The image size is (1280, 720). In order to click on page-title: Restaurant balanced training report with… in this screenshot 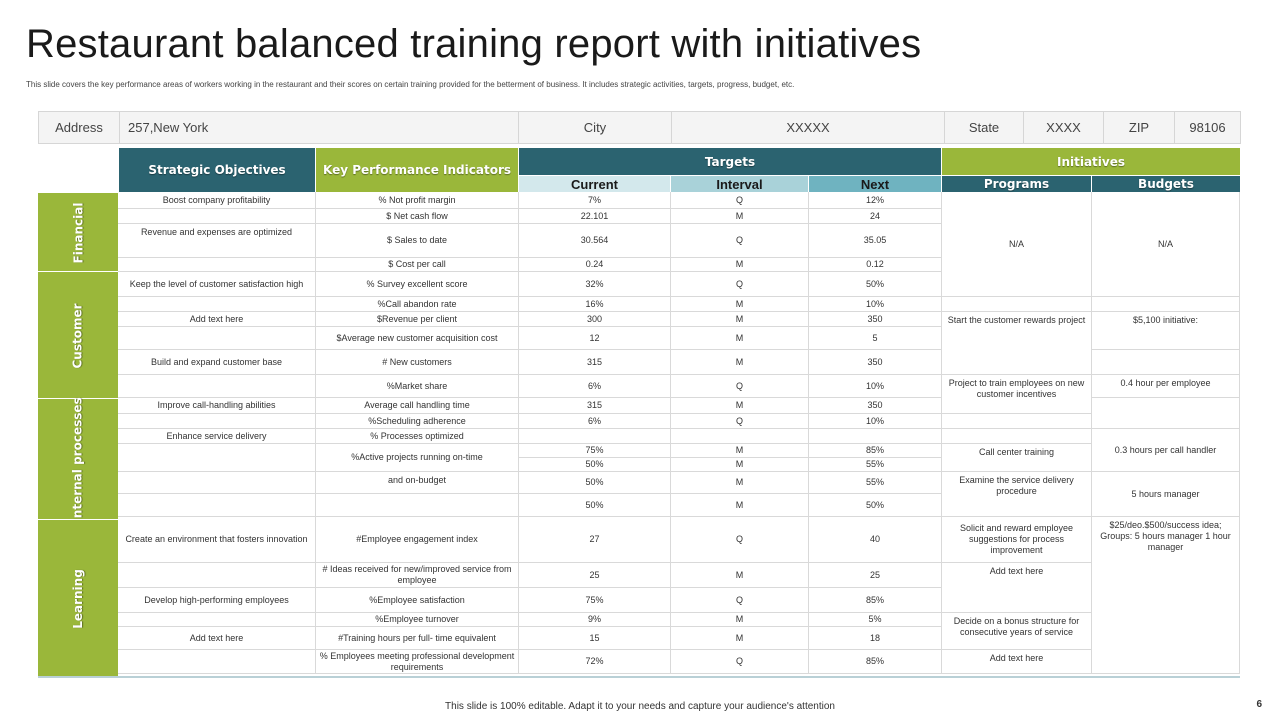, I will do `click(474, 44)`.